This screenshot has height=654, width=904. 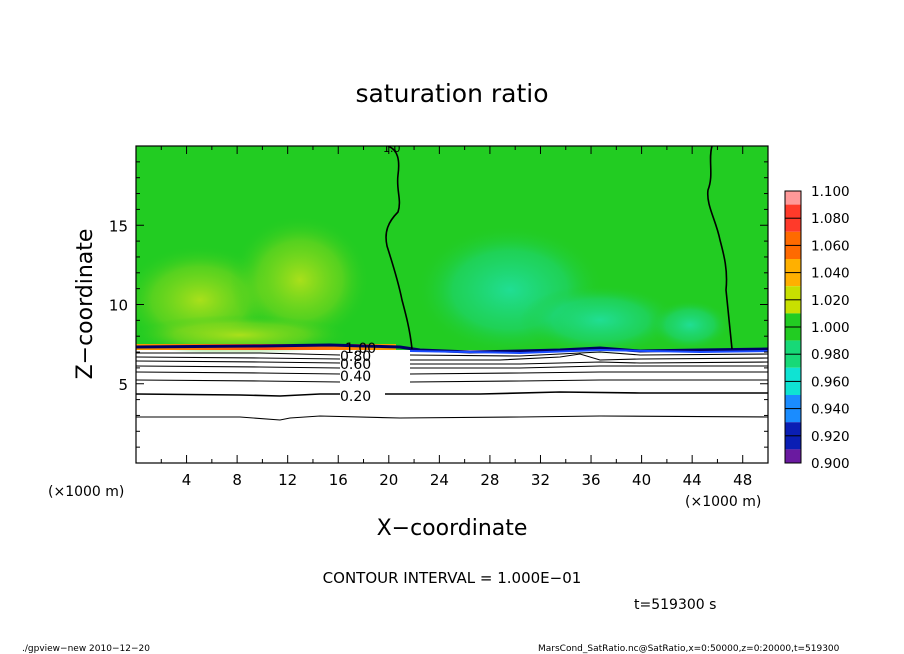 What do you see at coordinates (399, 248) in the screenshot?
I see `contour-1.00-a` at bounding box center [399, 248].